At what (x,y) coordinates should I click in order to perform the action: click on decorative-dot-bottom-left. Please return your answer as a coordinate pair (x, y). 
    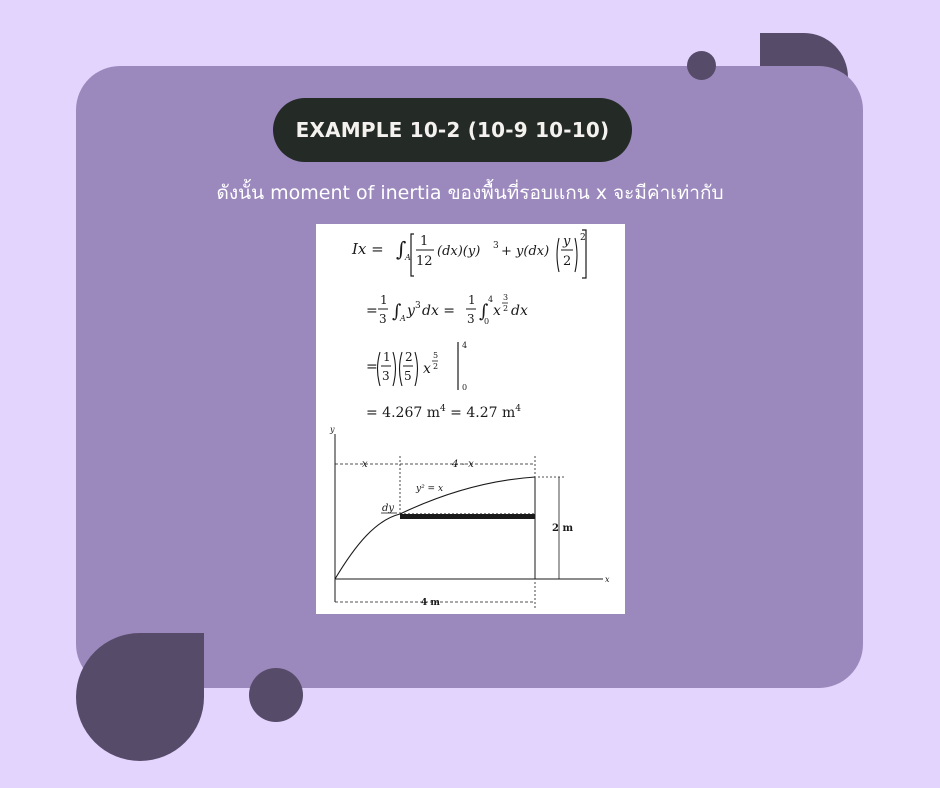
    Looking at the image, I should click on (276, 695).